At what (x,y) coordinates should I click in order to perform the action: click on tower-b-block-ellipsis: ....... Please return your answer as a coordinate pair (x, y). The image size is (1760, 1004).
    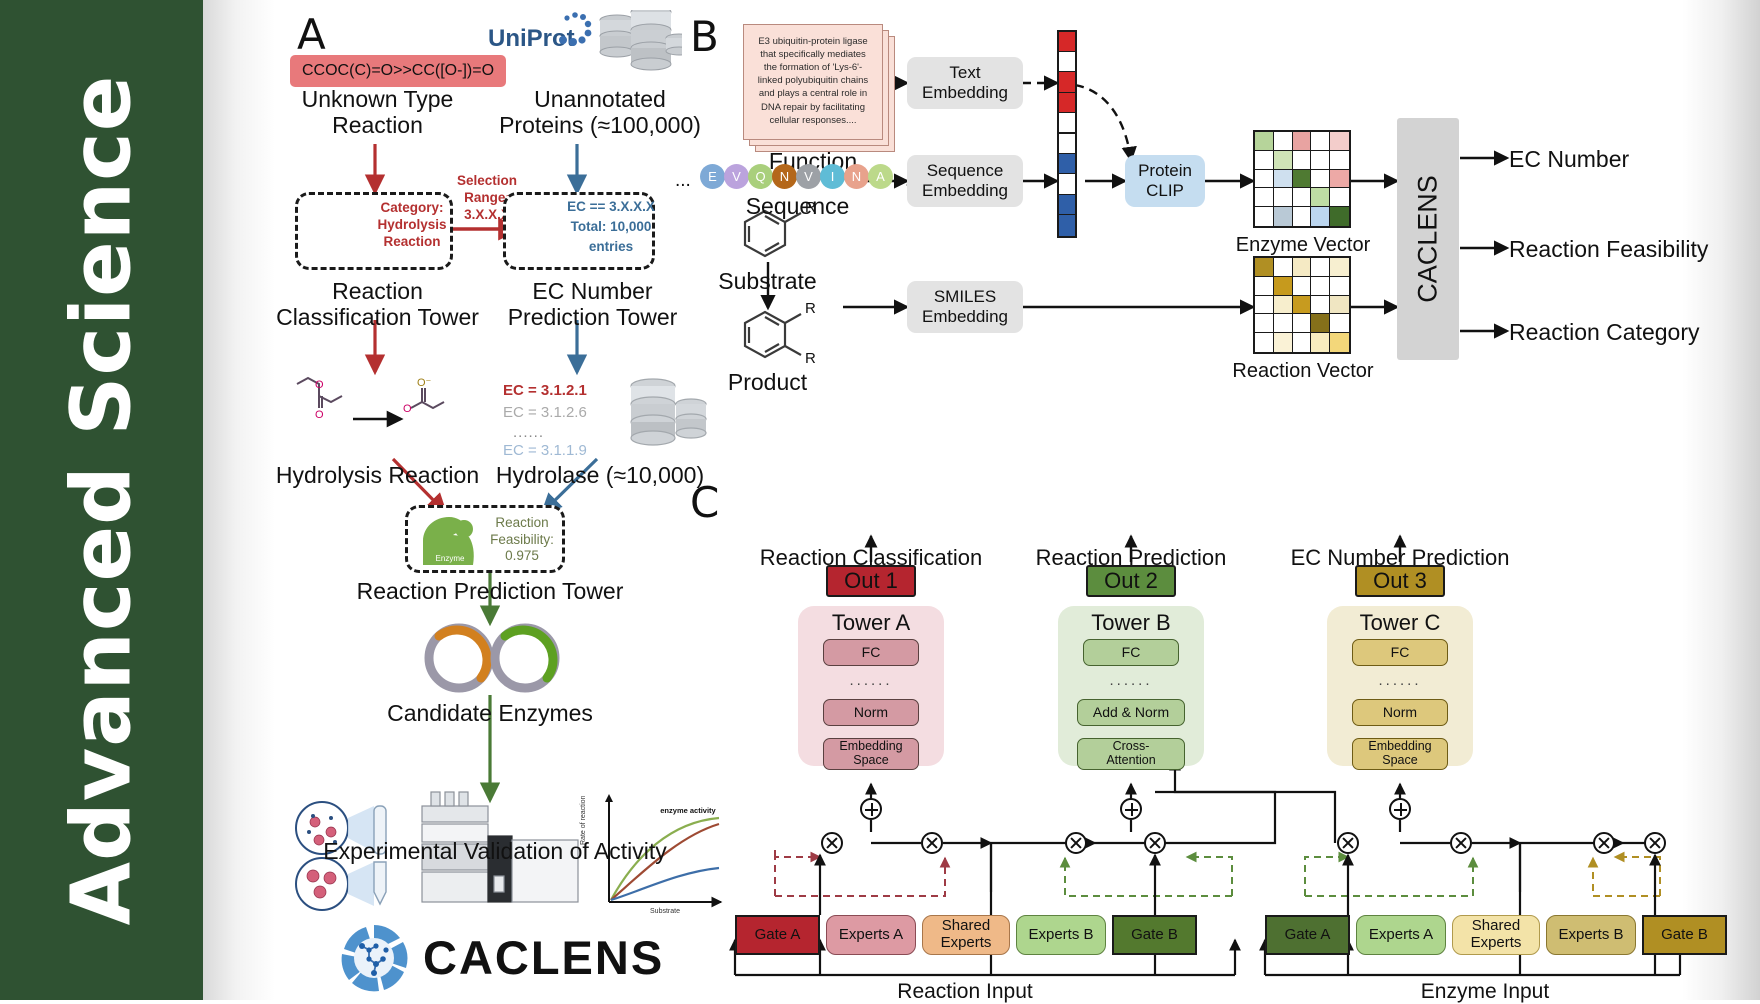
    Looking at the image, I should click on (1131, 680).